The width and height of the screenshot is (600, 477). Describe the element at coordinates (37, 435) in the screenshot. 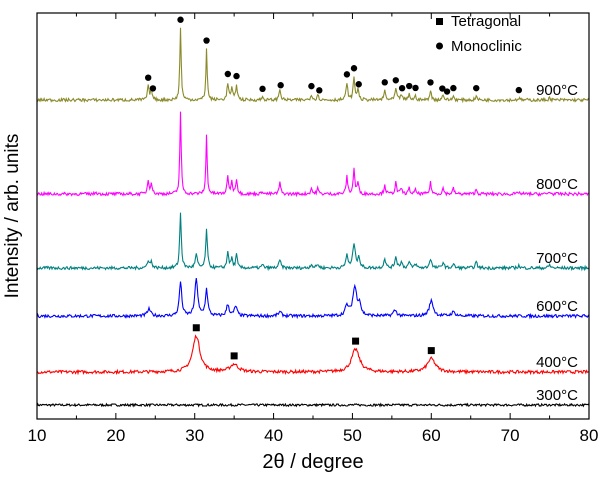

I see `x-tick-label: 10` at that location.